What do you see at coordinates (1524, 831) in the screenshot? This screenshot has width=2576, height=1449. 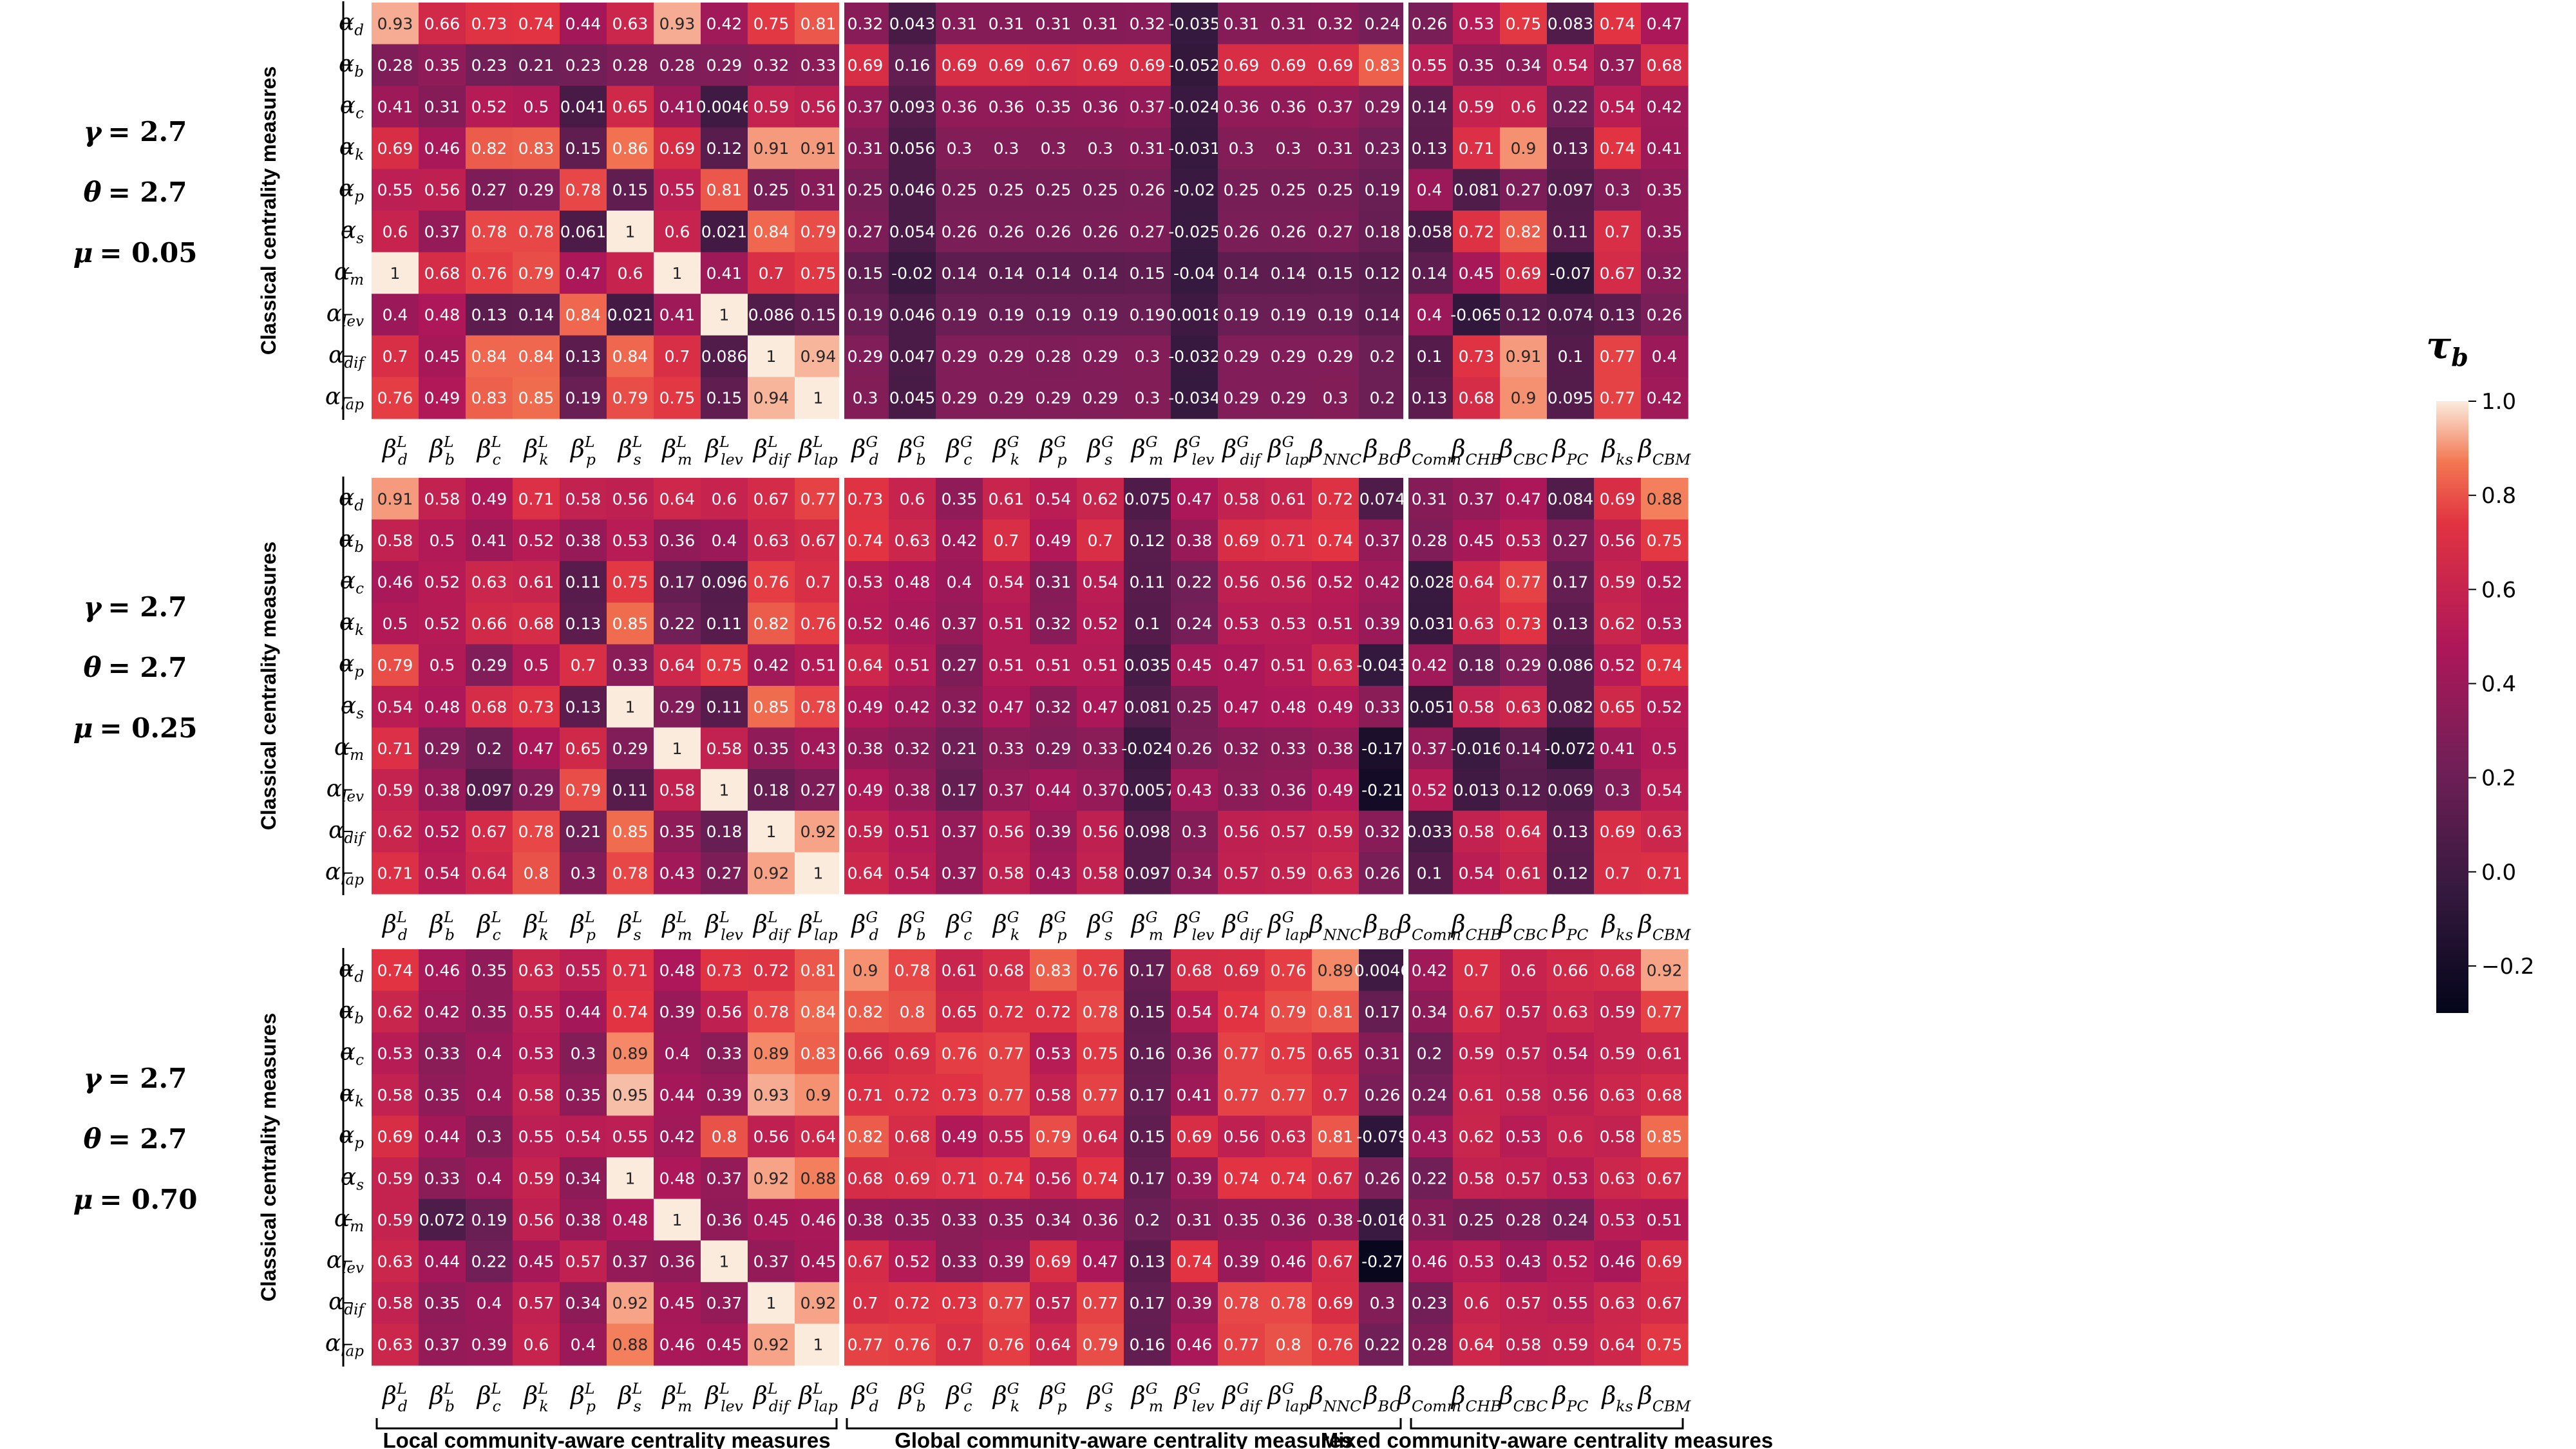 I see `cell-value-label: 0.64` at bounding box center [1524, 831].